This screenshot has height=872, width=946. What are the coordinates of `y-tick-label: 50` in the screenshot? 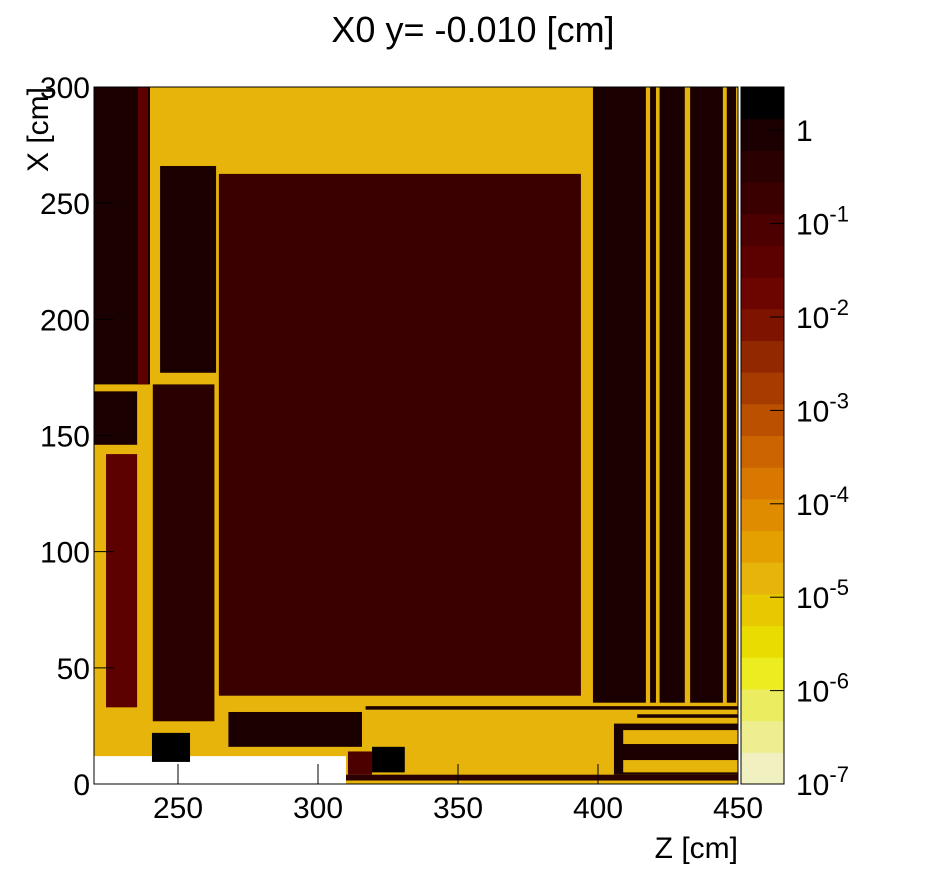 It's located at (73, 669).